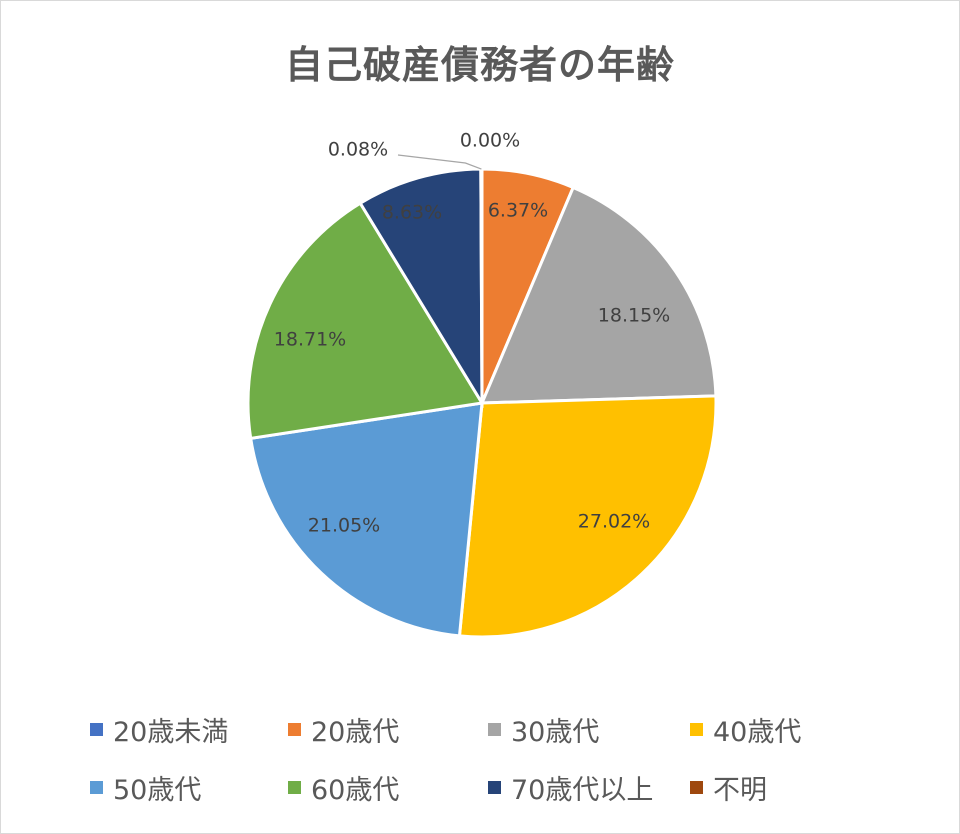 The width and height of the screenshot is (960, 834). I want to click on legend-label: 50歳代, so click(157, 790).